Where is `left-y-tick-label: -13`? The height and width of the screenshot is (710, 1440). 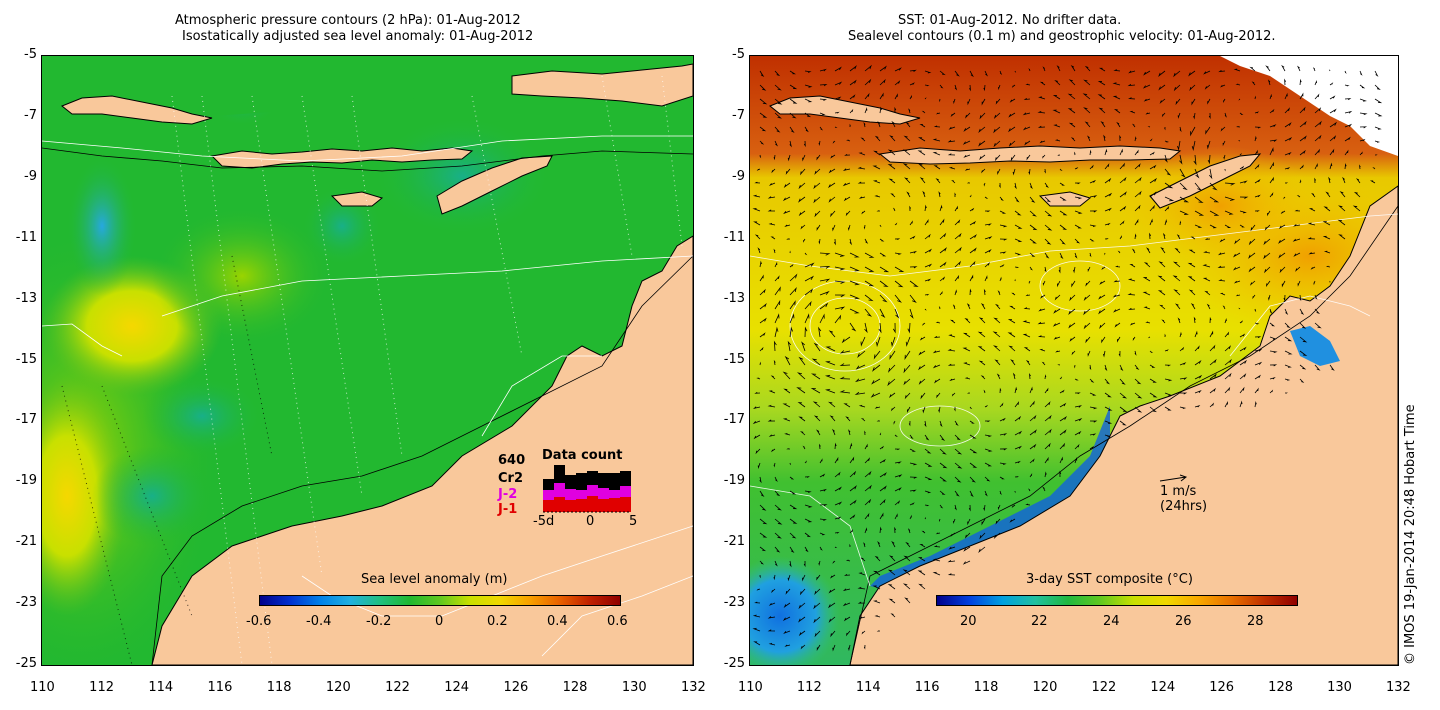
left-y-tick-label: -13 is located at coordinates (26, 298).